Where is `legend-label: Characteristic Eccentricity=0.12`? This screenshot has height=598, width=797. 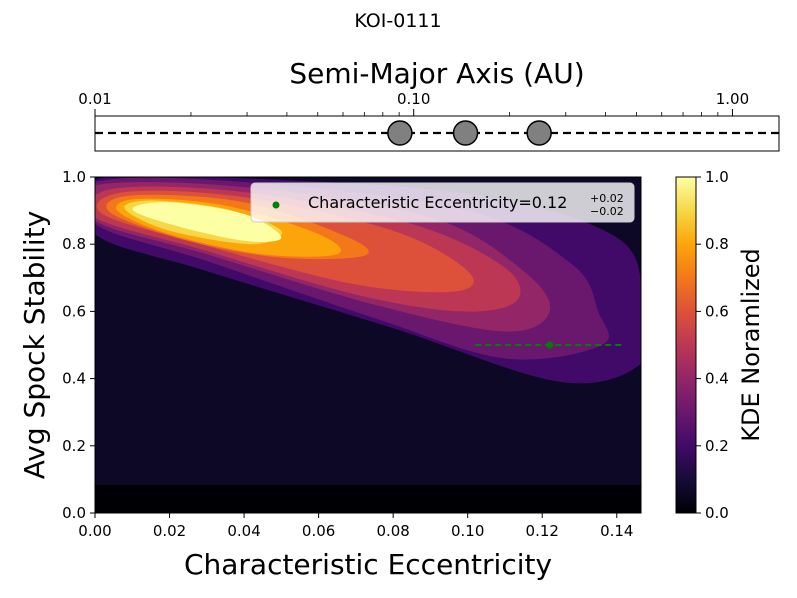 legend-label: Characteristic Eccentricity=0.12 is located at coordinates (437, 202).